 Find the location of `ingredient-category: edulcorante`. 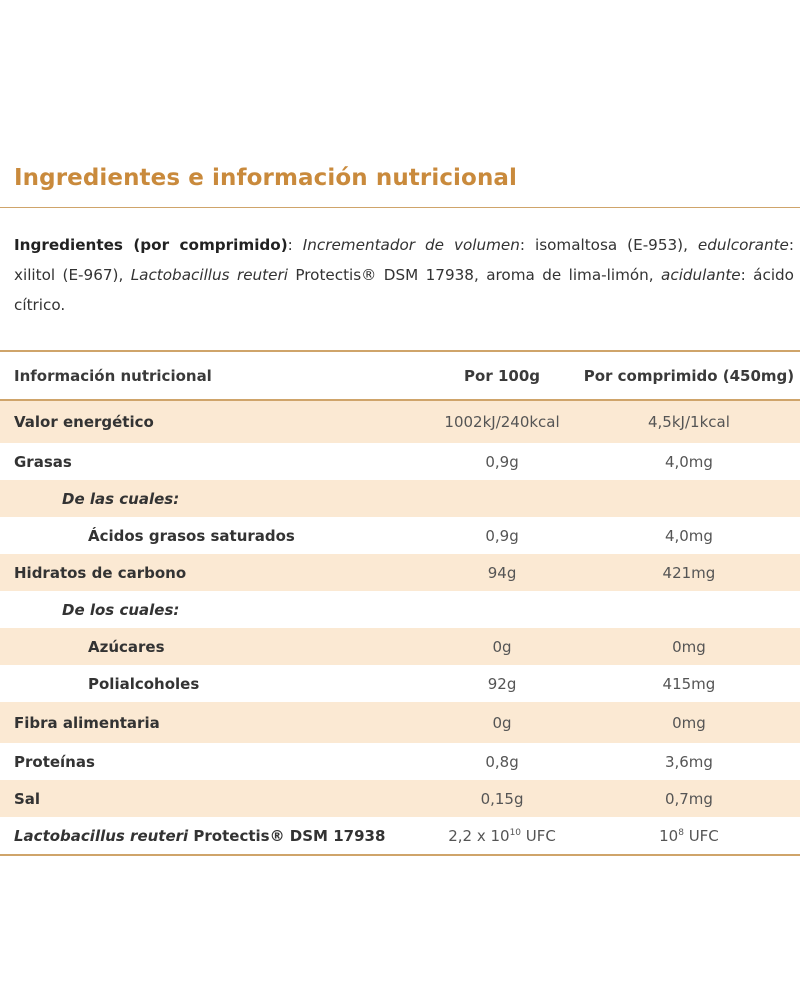

ingredient-category: edulcorante is located at coordinates (743, 245).